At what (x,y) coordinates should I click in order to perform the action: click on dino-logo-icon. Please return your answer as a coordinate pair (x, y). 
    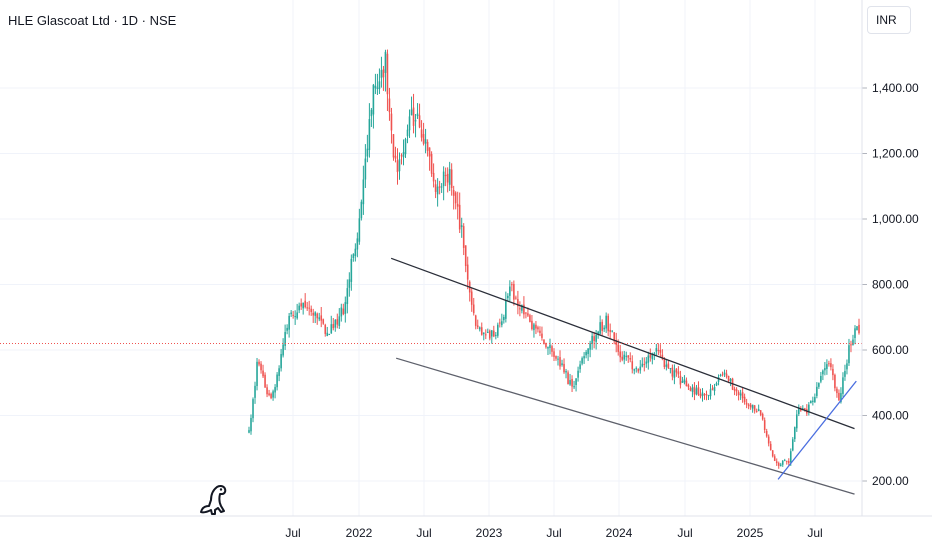
    Looking at the image, I should click on (215, 499).